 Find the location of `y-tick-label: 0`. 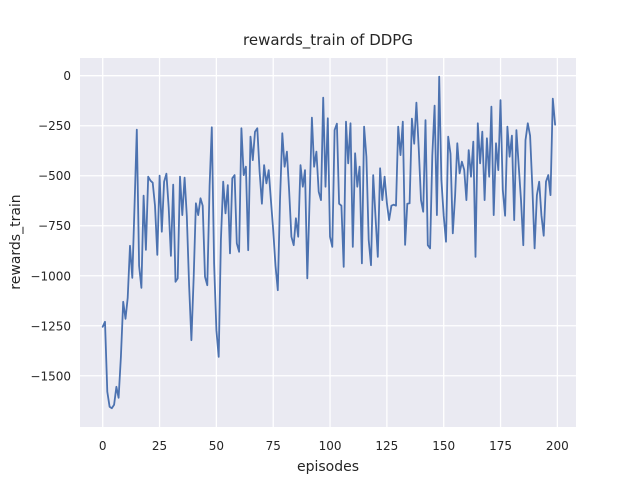

y-tick-label: 0 is located at coordinates (67, 76).